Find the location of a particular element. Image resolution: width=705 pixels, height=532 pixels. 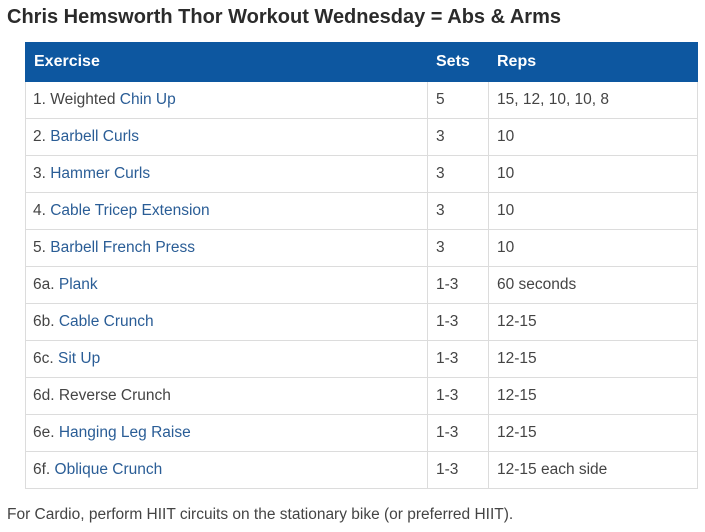

table-row: 5. Barbell French Press 3 10 is located at coordinates (361, 248).